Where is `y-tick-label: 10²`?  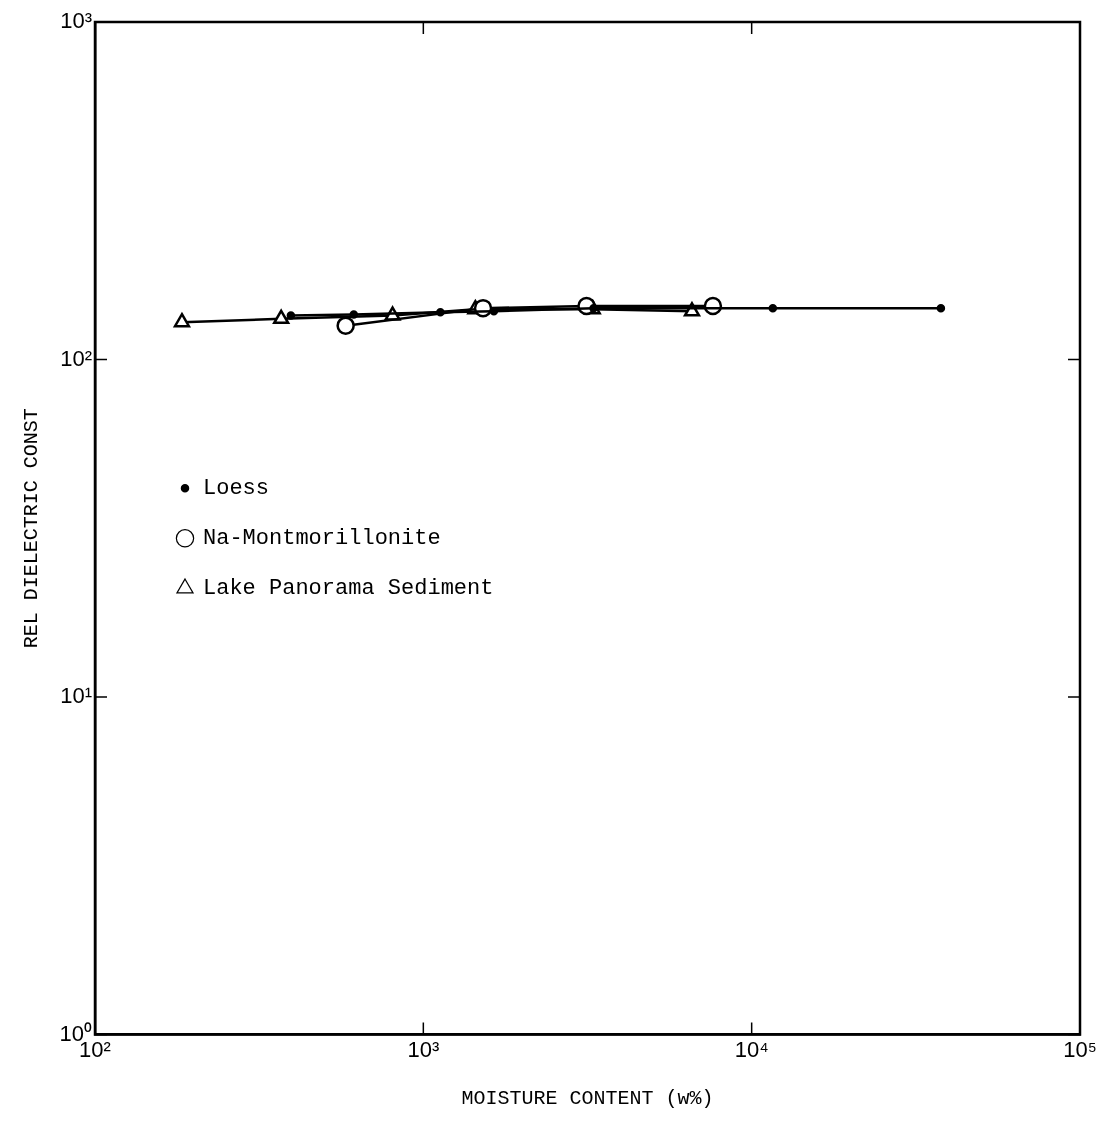 y-tick-label: 10² is located at coordinates (76, 358).